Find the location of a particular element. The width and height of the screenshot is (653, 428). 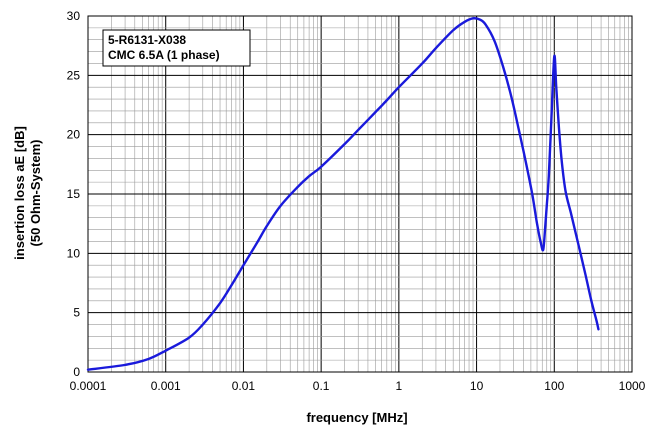

y-axis-tick-labels: 0 5 10 15 20 25 30 is located at coordinates (74, 194).